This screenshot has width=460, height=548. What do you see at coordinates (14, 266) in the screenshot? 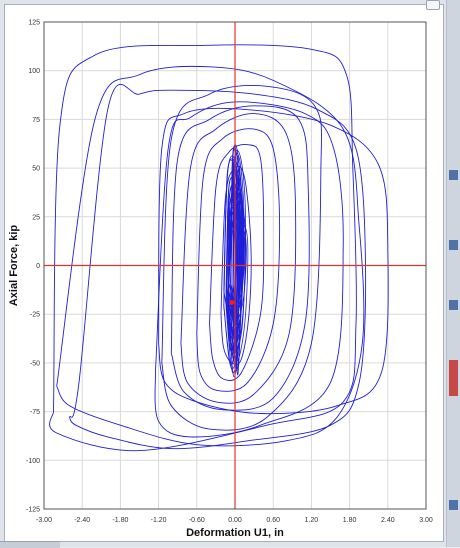
I see `y-axis-label: Axial Force, kip` at bounding box center [14, 266].